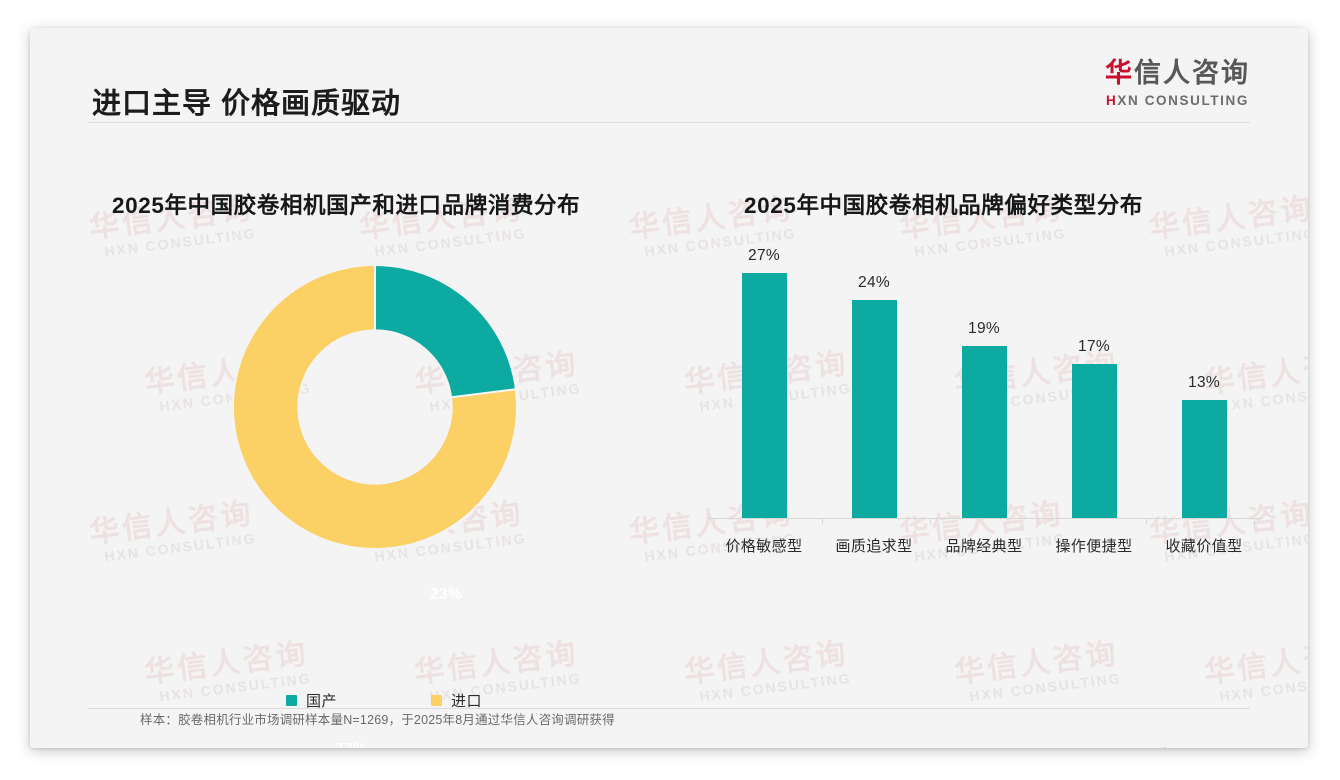  I want to click on bar-value-label: 13%, so click(1204, 383).